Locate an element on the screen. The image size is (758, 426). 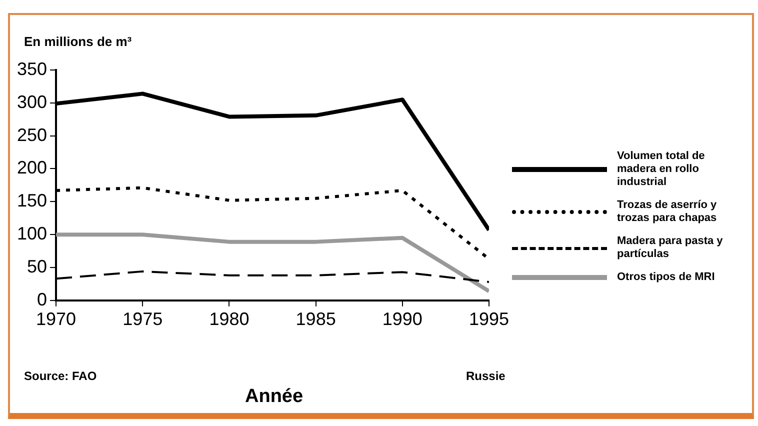
x-tick-label: 1985 is located at coordinates (316, 319).